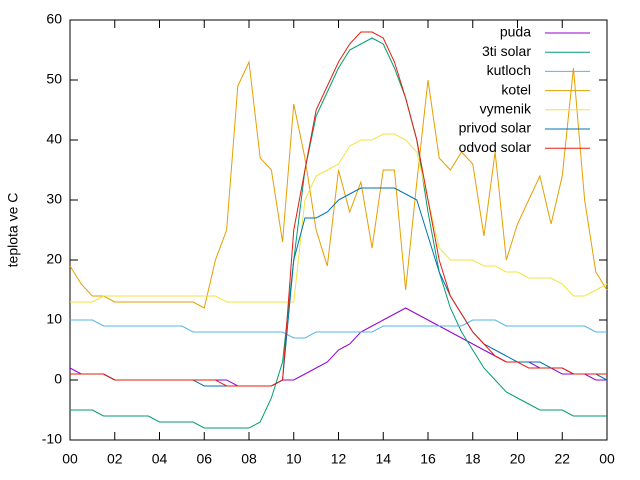 The image size is (640, 480). Describe the element at coordinates (58, 379) in the screenshot. I see `y-tick-label: 0` at that location.